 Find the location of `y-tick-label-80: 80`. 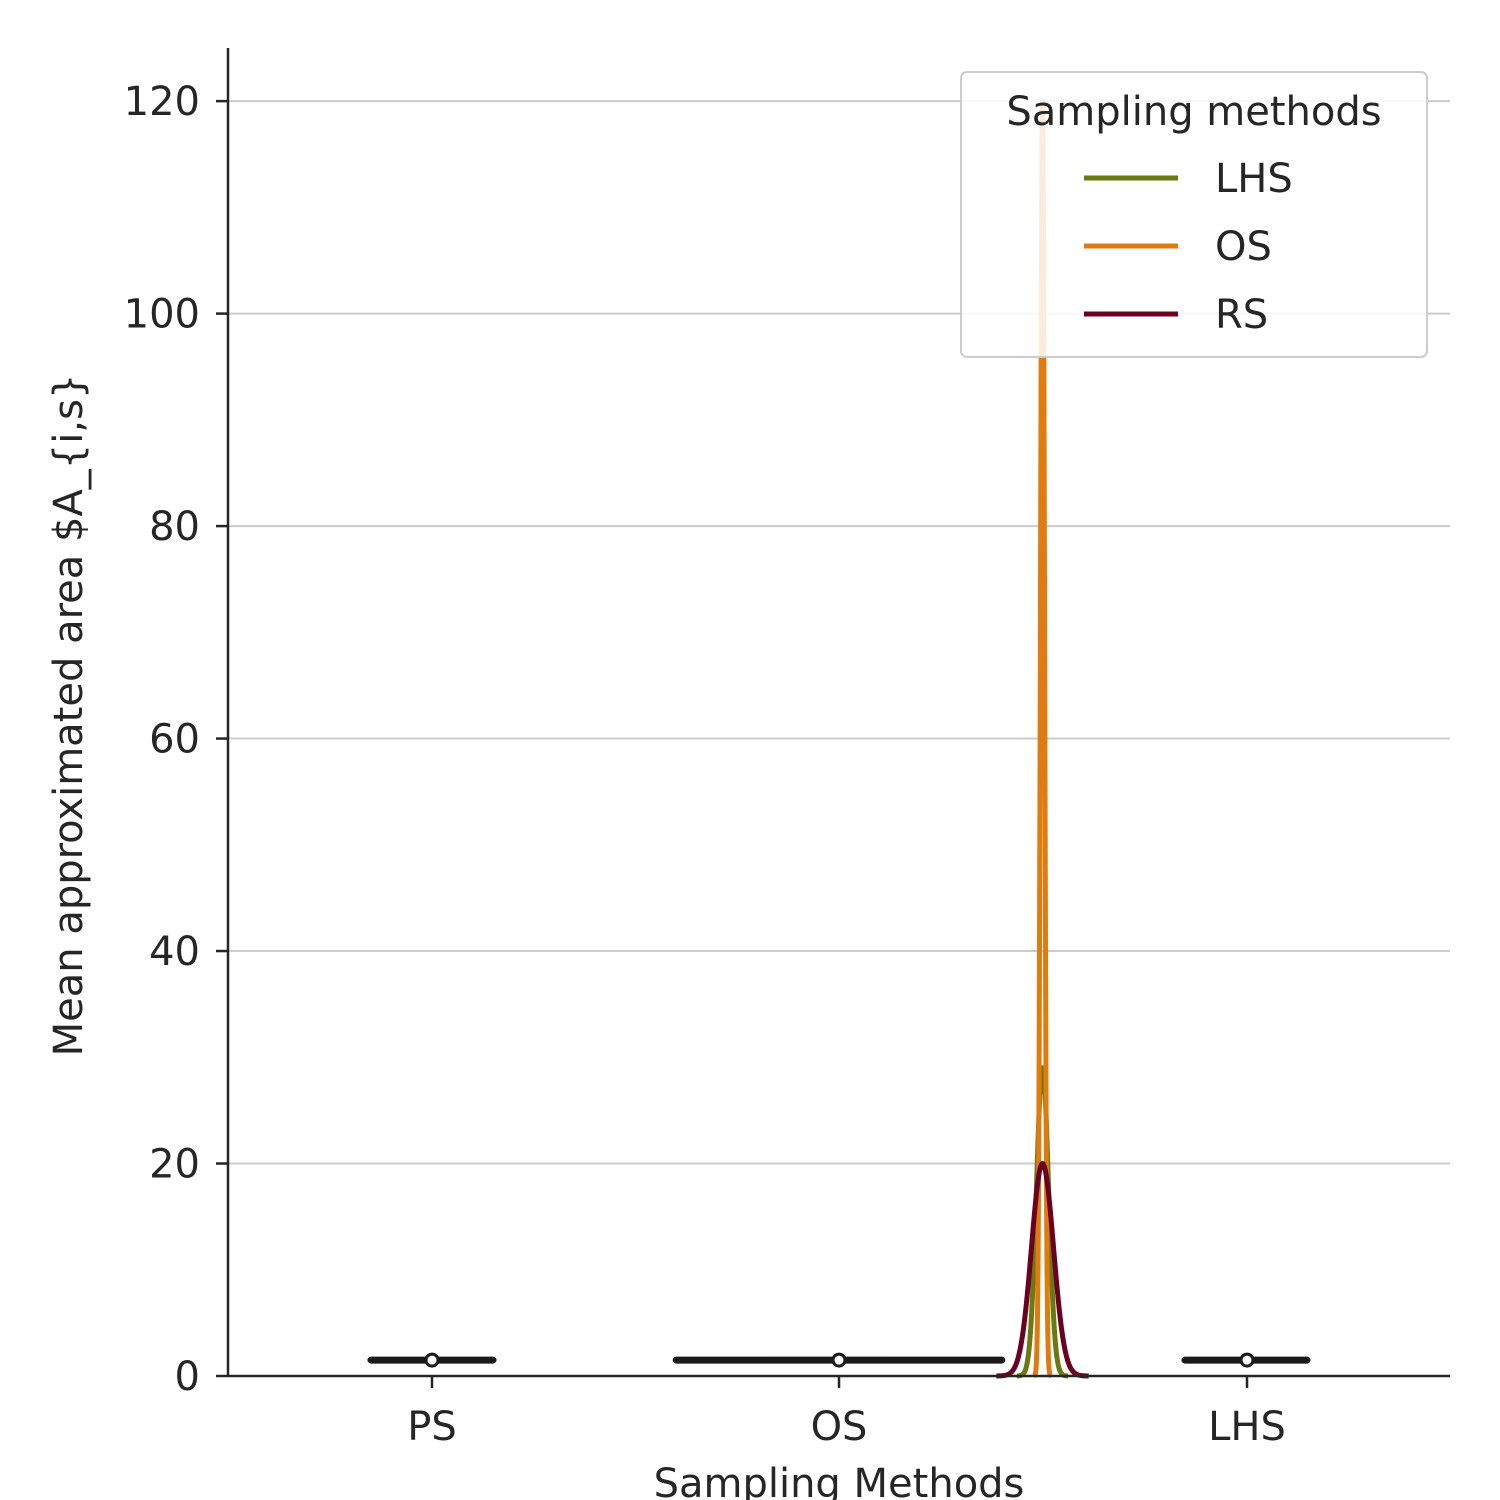

y-tick-label-80: 80 is located at coordinates (174, 527).